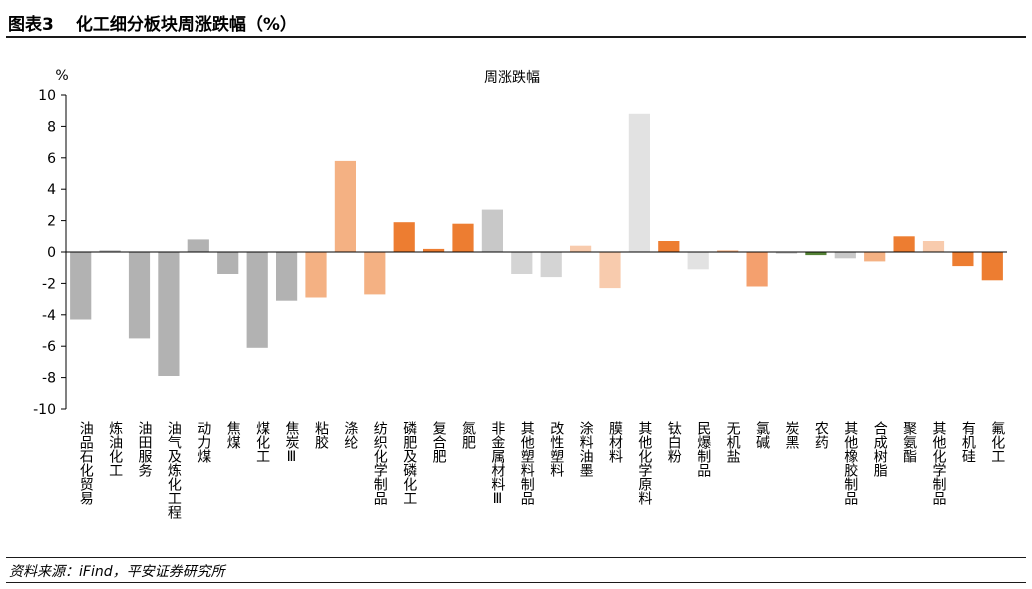  What do you see at coordinates (49, 284) in the screenshot?
I see `y-tick-label: -2` at bounding box center [49, 284].